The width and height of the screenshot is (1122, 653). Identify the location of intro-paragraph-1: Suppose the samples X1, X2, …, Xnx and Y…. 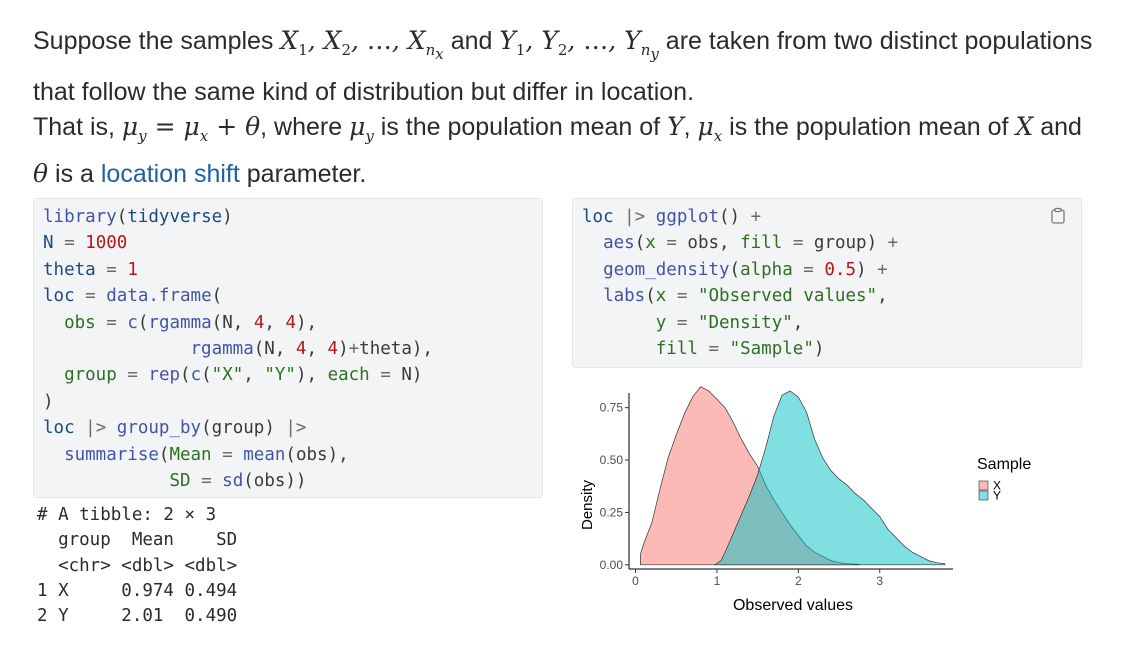
(563, 66).